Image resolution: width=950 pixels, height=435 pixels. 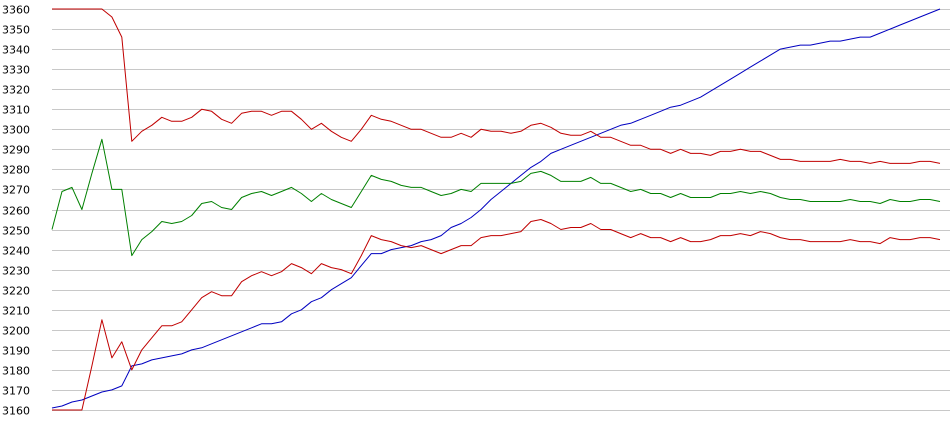 I want to click on y-tick-label: 3260, so click(x=16, y=211).